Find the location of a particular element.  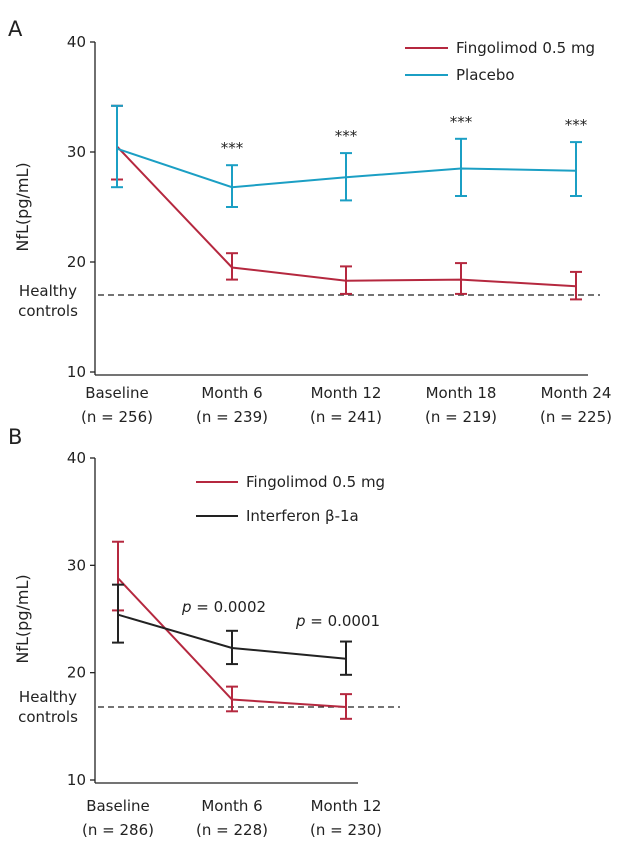

x-tick-count-label: (n = 225) is located at coordinates (576, 417).